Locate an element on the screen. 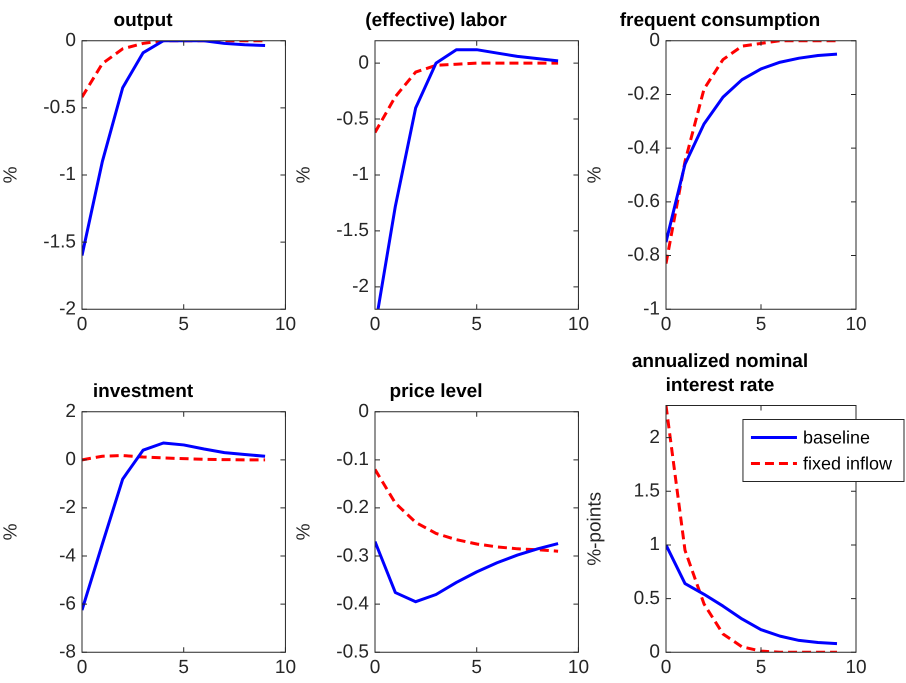 The width and height of the screenshot is (906, 683). y-tick-label: -8 is located at coordinates (67, 651).